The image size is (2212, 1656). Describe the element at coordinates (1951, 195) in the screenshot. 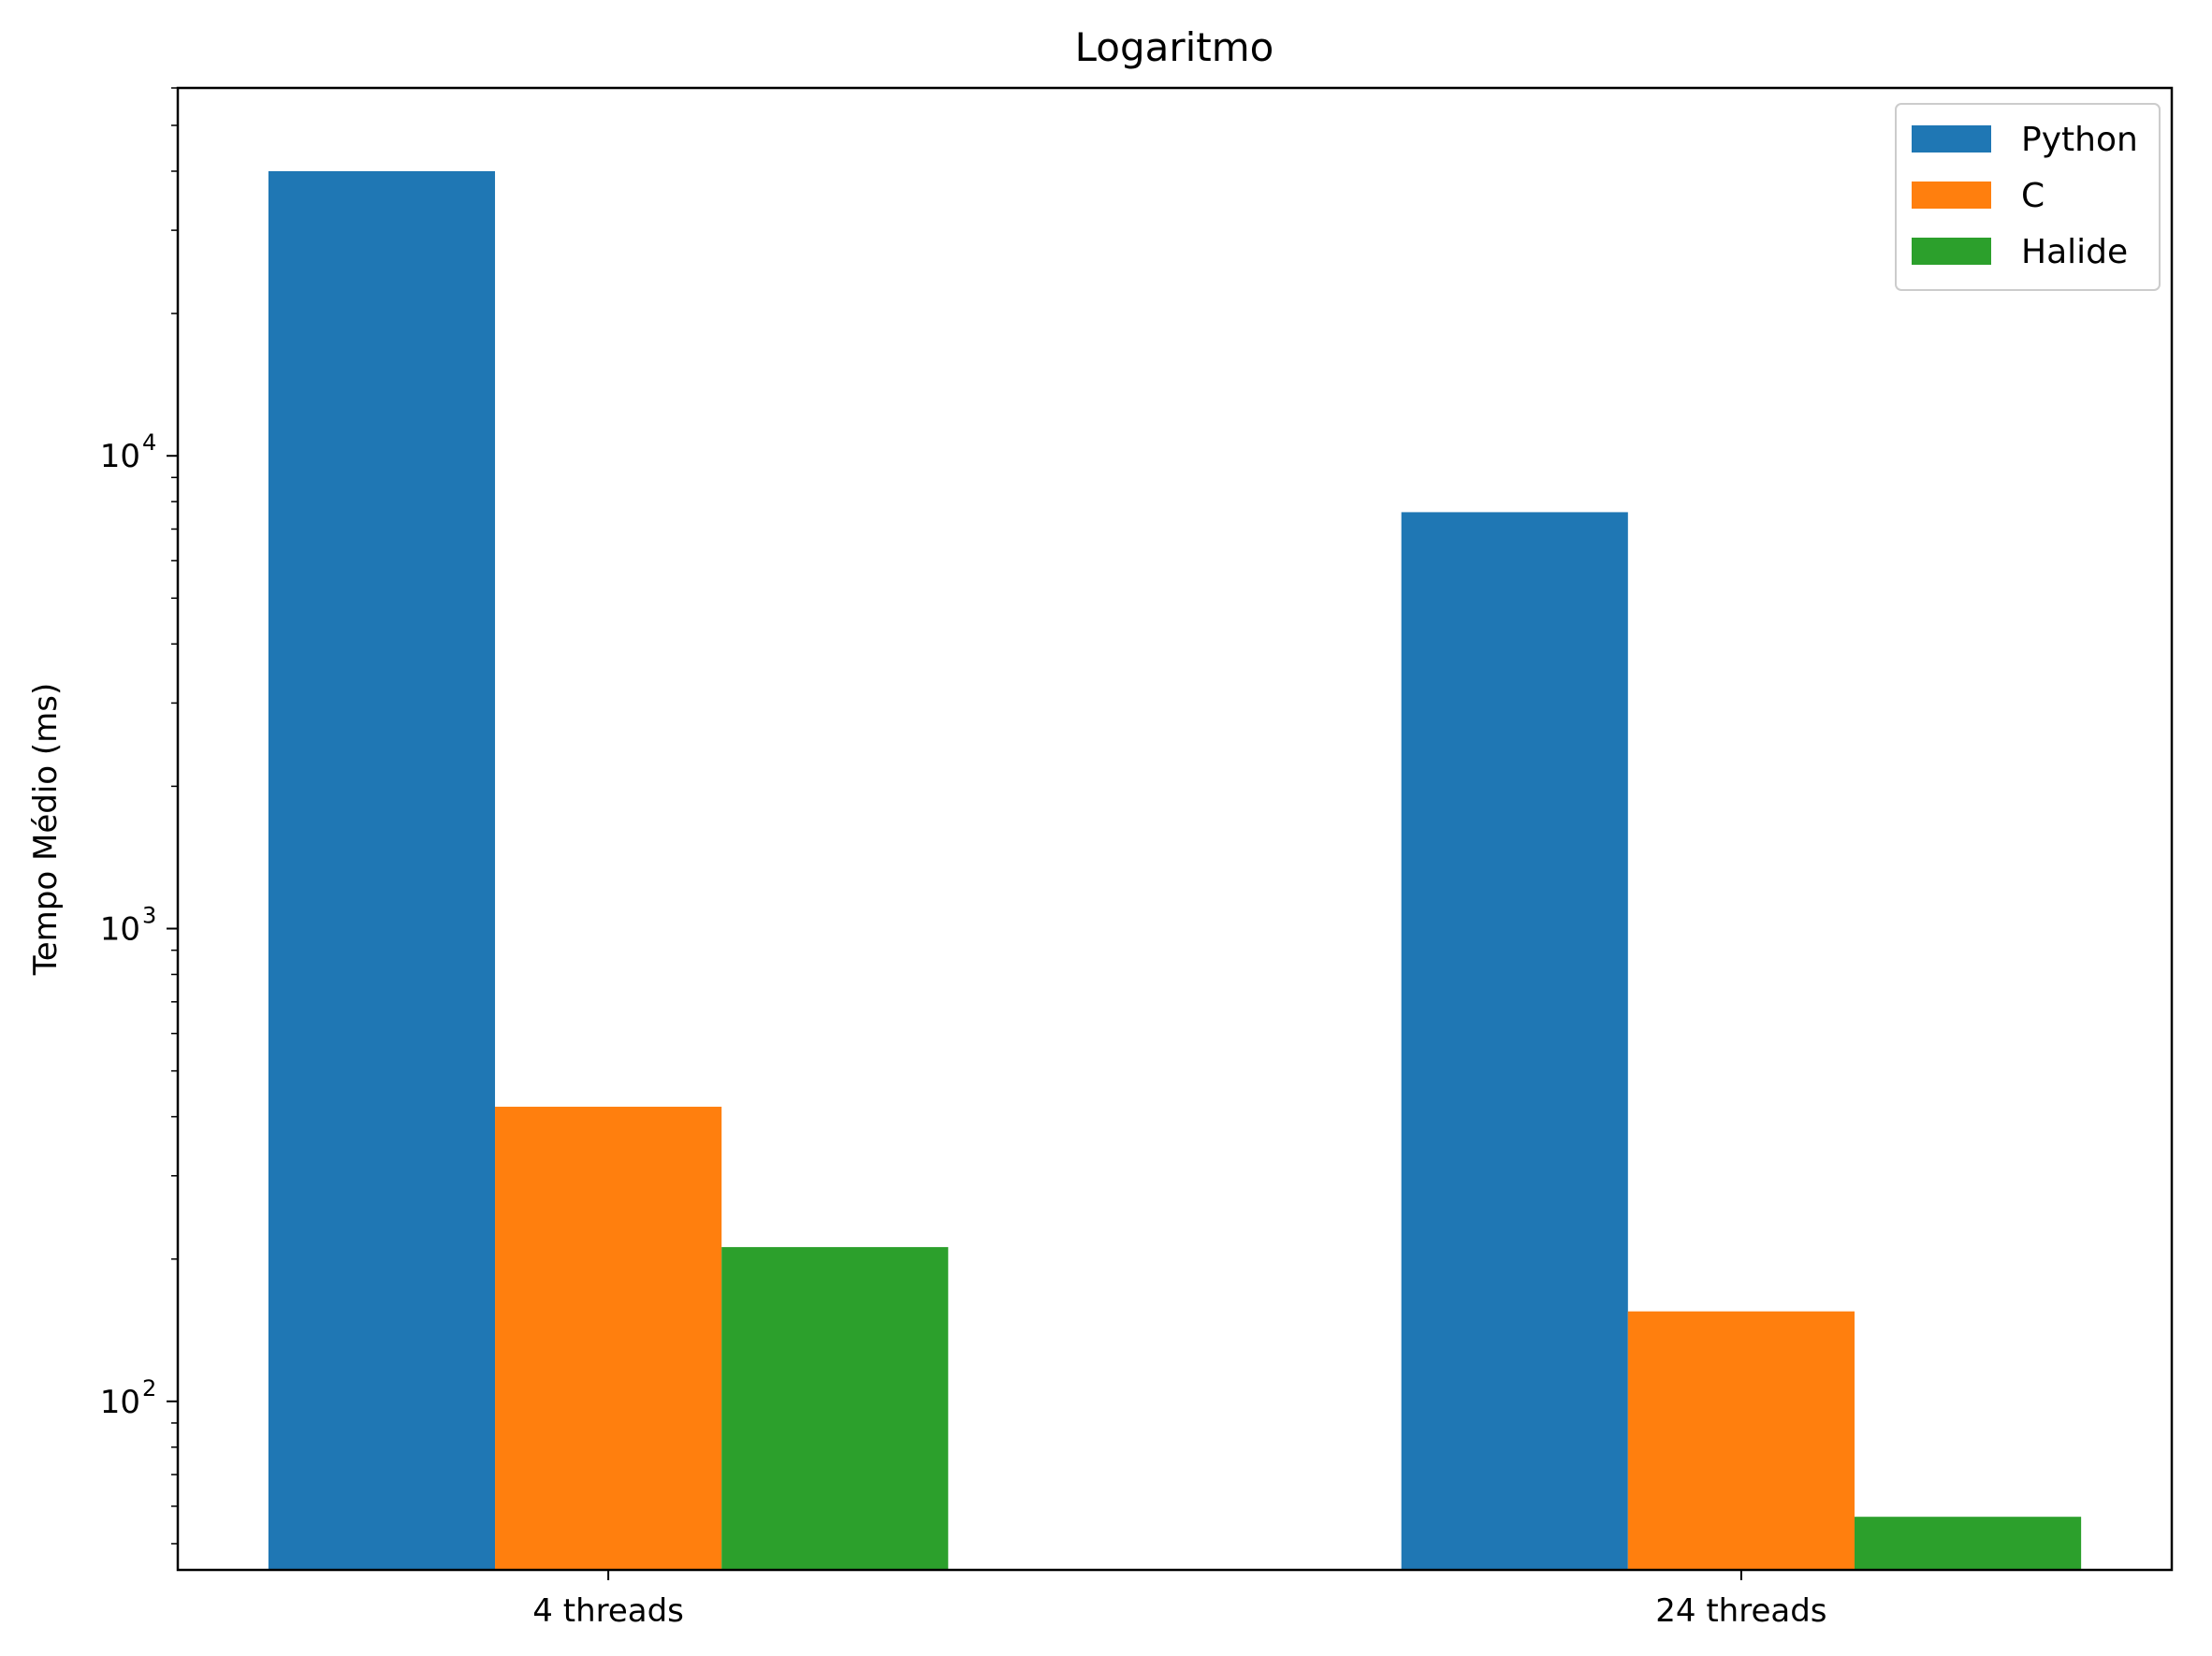

I see `legend-swatch-c` at that location.